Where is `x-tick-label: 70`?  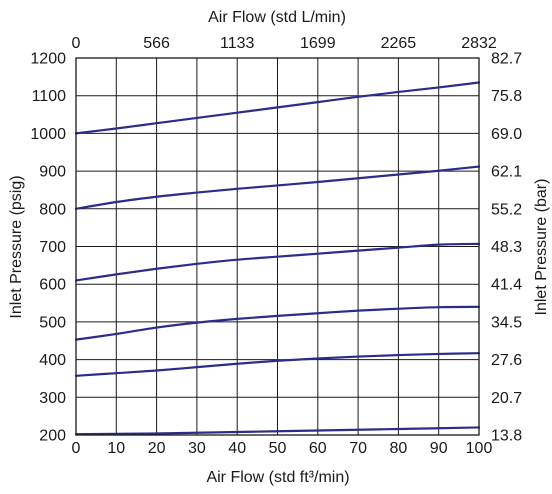 x-tick-label: 70 is located at coordinates (358, 448).